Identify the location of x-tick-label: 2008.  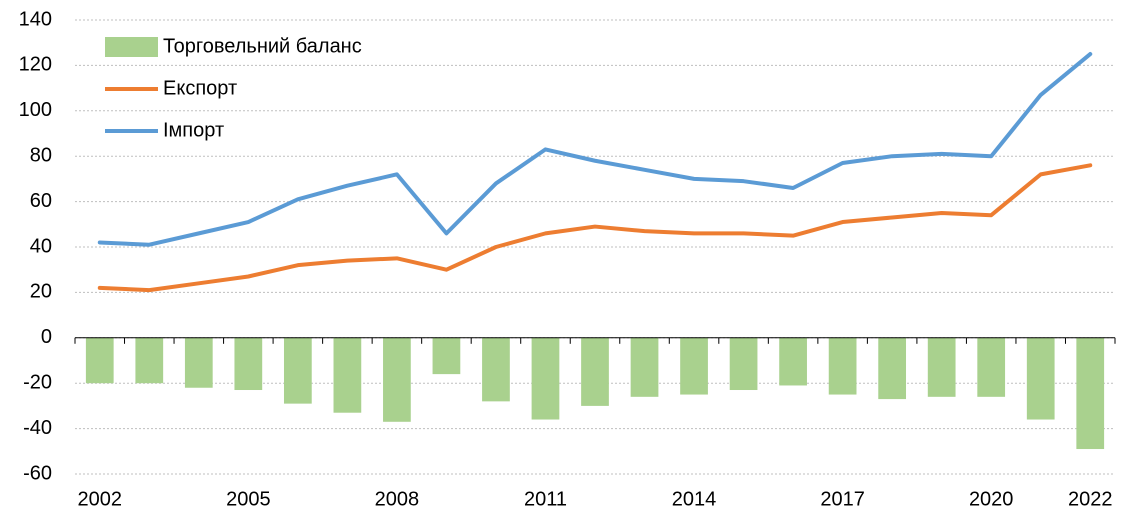
(397, 499).